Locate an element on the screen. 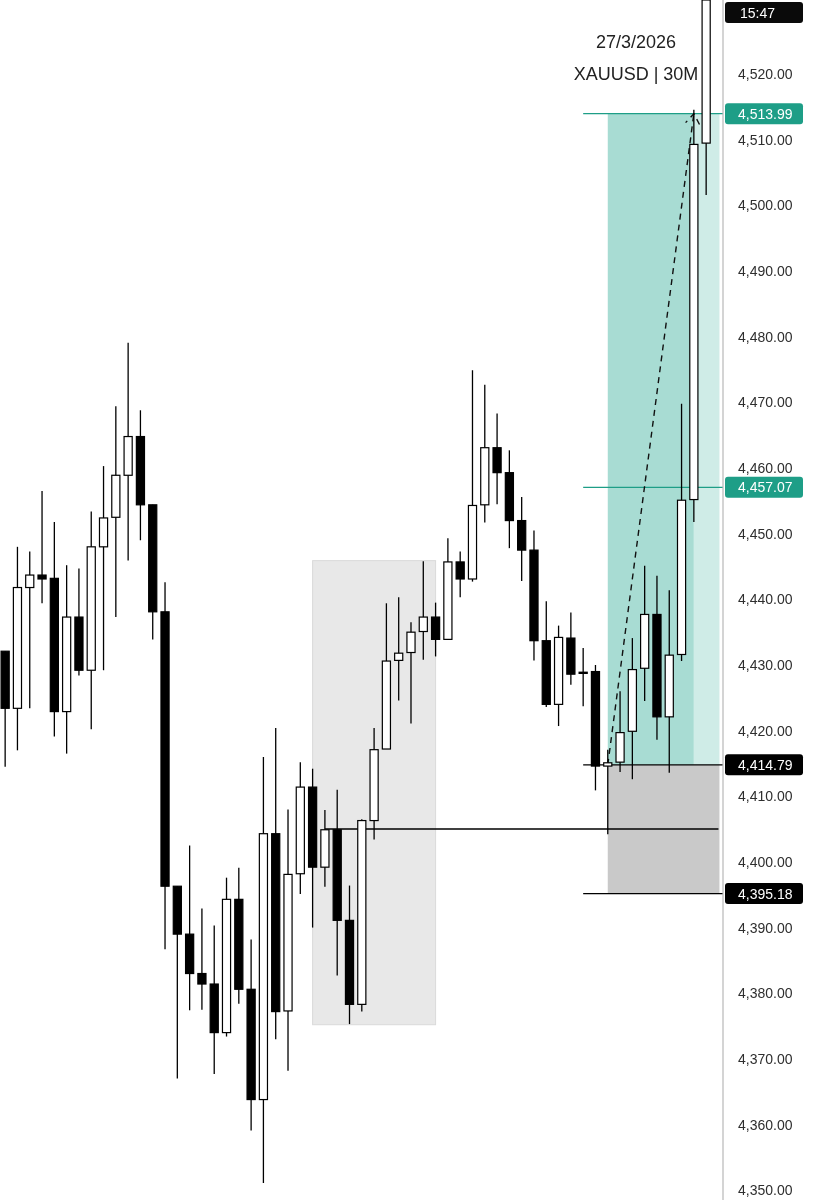 The width and height of the screenshot is (815, 1200). text: 15:47 is located at coordinates (758, 12).